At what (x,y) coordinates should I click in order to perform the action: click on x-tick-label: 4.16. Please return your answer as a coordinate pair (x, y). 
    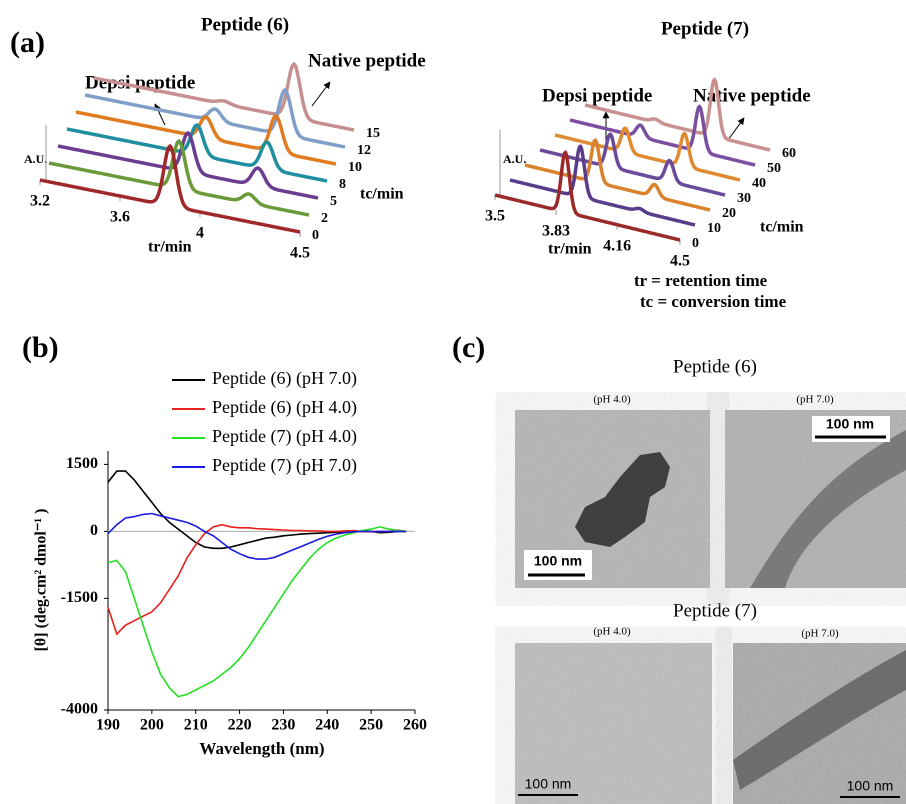
    Looking at the image, I should click on (617, 245).